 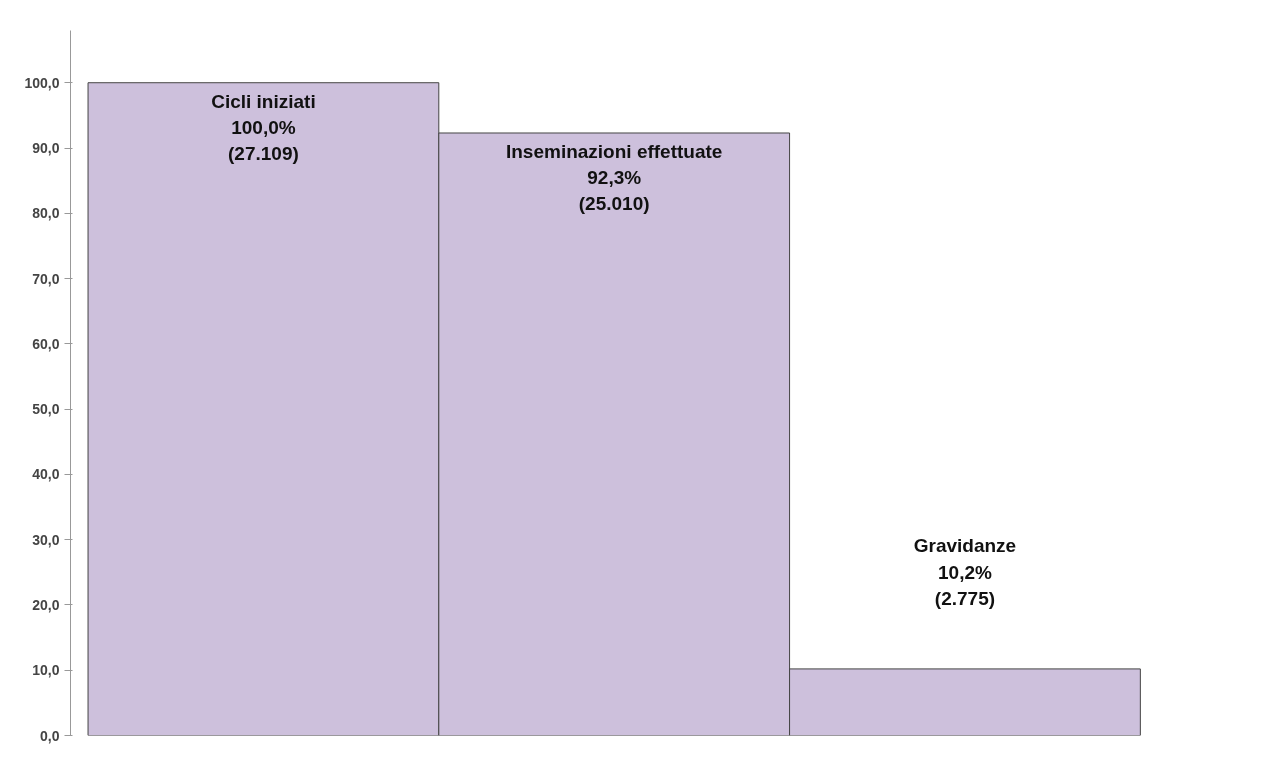 What do you see at coordinates (46, 474) in the screenshot?
I see `y-tick-label: 40,0` at bounding box center [46, 474].